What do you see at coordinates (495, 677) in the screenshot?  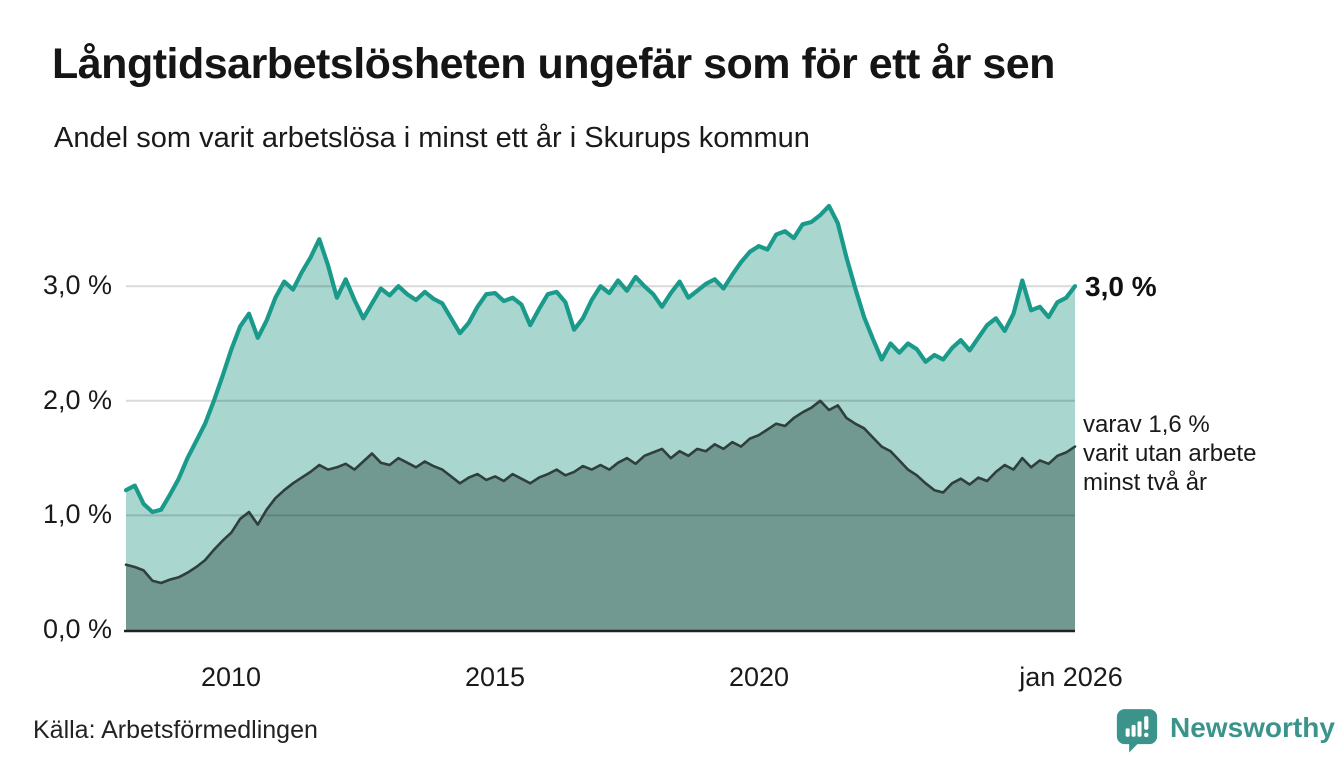 I see `x-axis-tick-2015: 2015` at bounding box center [495, 677].